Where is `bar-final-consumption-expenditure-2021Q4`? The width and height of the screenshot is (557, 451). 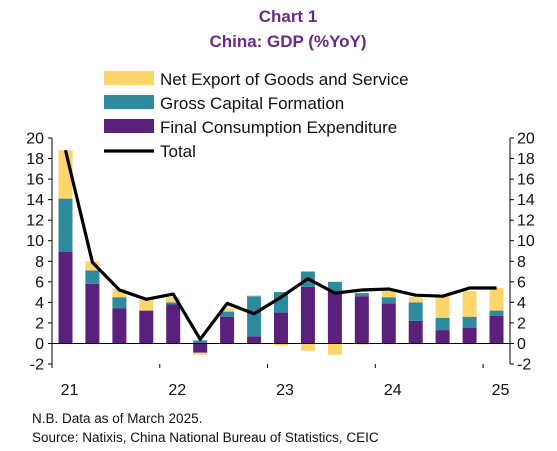 bar-final-consumption-expenditure-2021Q4 is located at coordinates (146, 327).